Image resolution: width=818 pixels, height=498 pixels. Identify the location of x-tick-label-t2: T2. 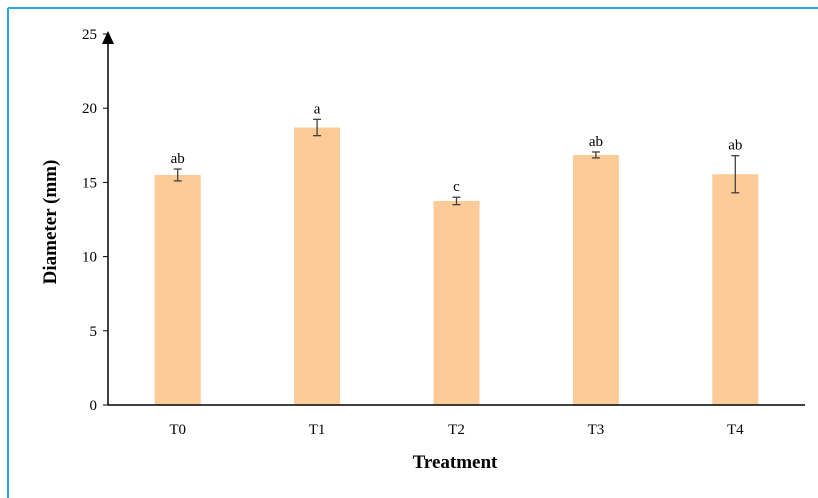
(456, 430).